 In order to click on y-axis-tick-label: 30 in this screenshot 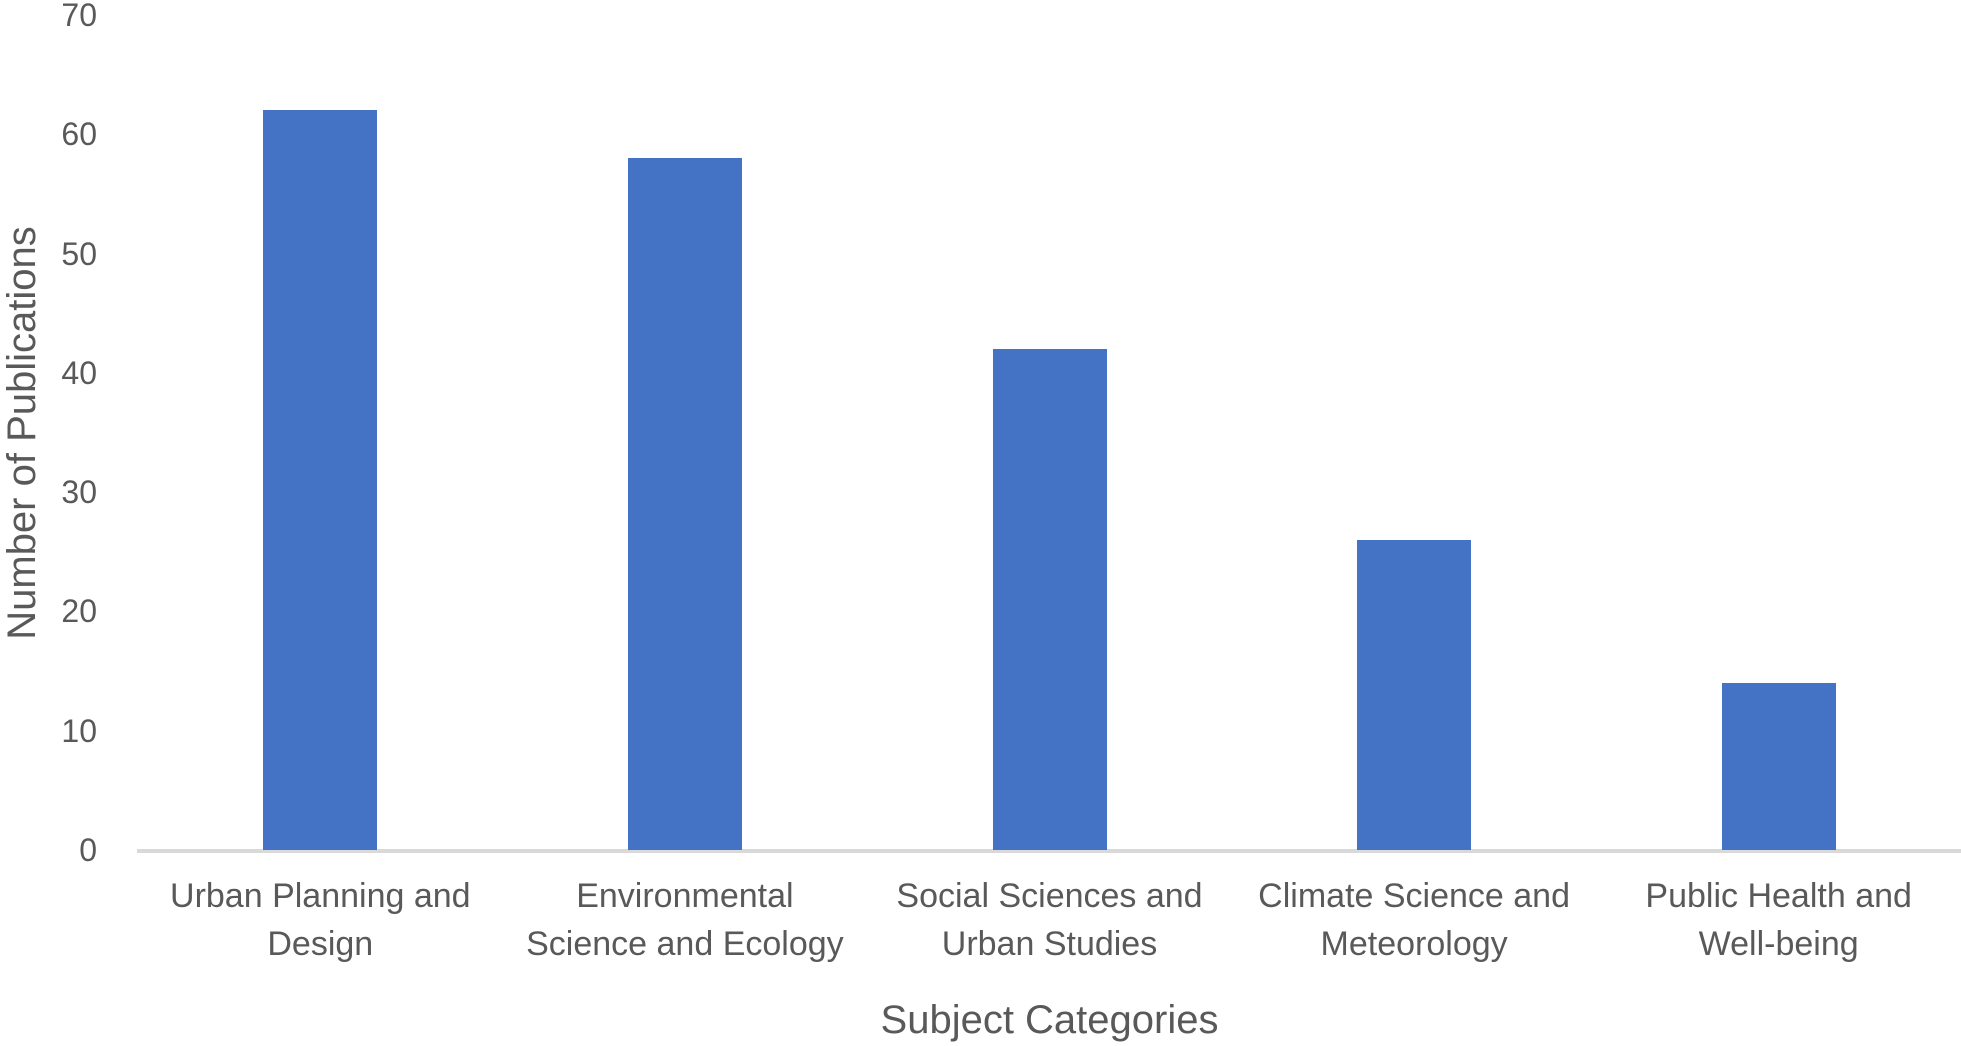, I will do `click(79, 492)`.